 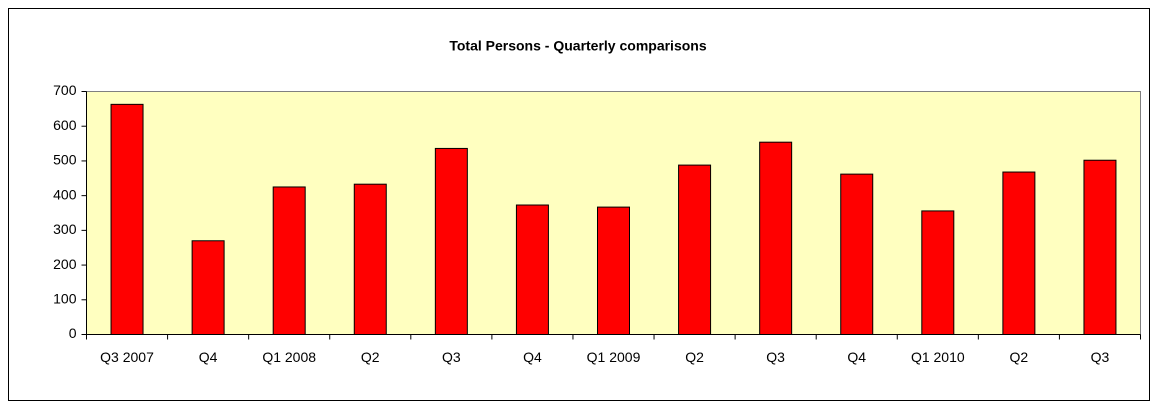 What do you see at coordinates (65, 298) in the screenshot?
I see `y-tick-label: 100` at bounding box center [65, 298].